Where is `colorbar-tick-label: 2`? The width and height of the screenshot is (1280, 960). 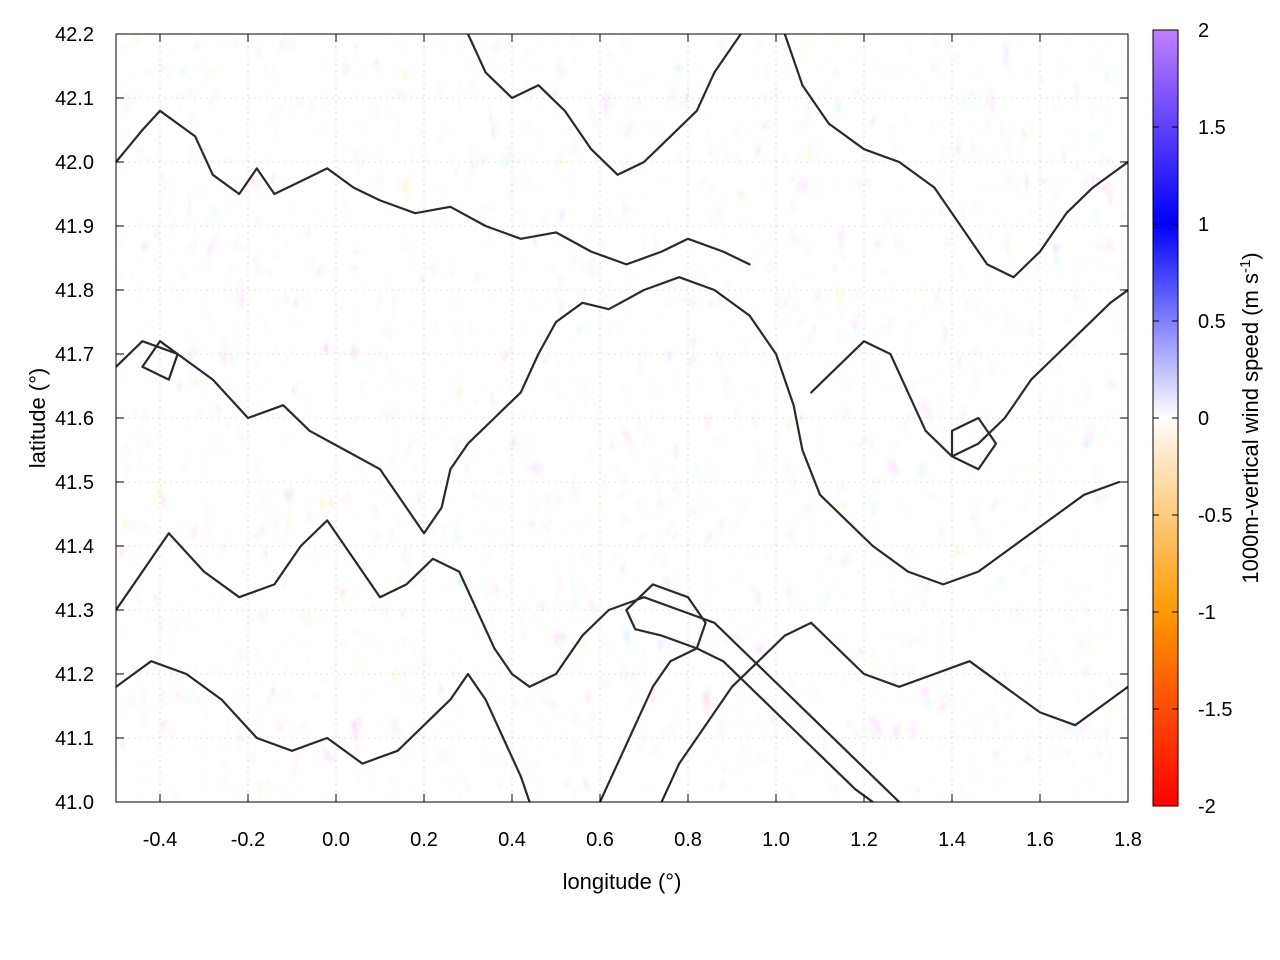 colorbar-tick-label: 2 is located at coordinates (1203, 31).